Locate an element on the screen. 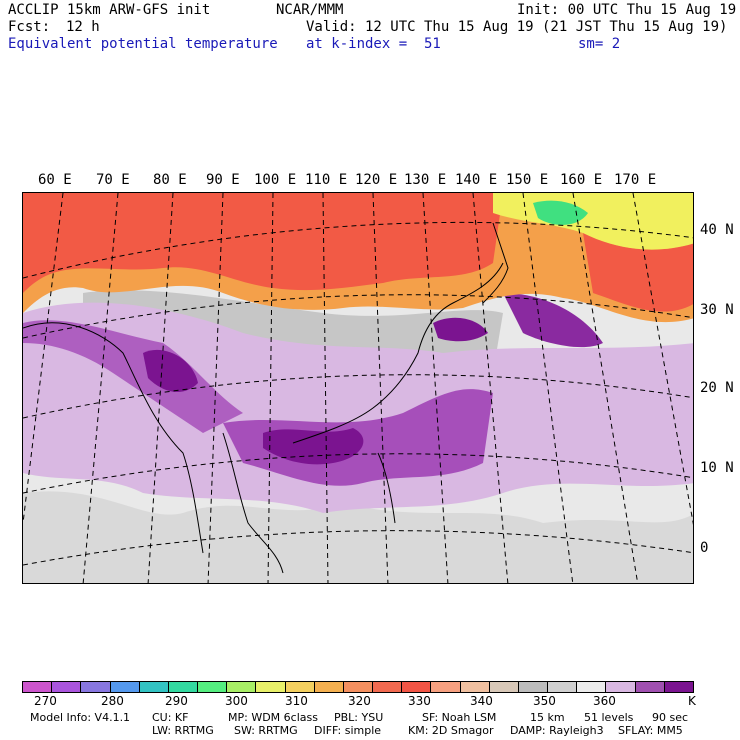  colorbar-tick: 300 is located at coordinates (236, 701).